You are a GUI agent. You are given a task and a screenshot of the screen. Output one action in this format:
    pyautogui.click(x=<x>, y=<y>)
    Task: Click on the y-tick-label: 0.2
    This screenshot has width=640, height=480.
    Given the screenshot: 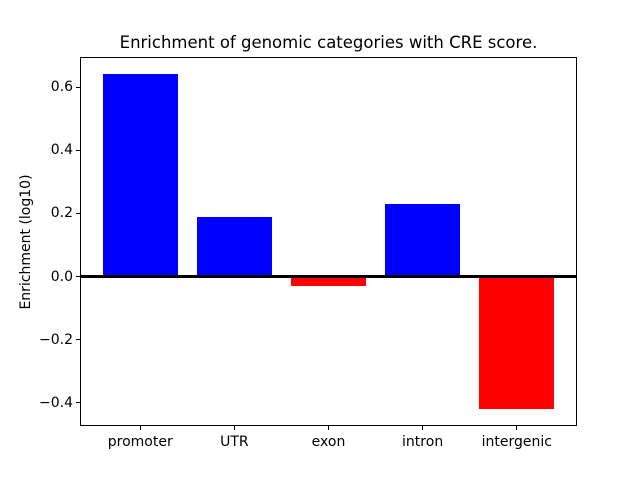 What is the action you would take?
    pyautogui.click(x=61, y=213)
    